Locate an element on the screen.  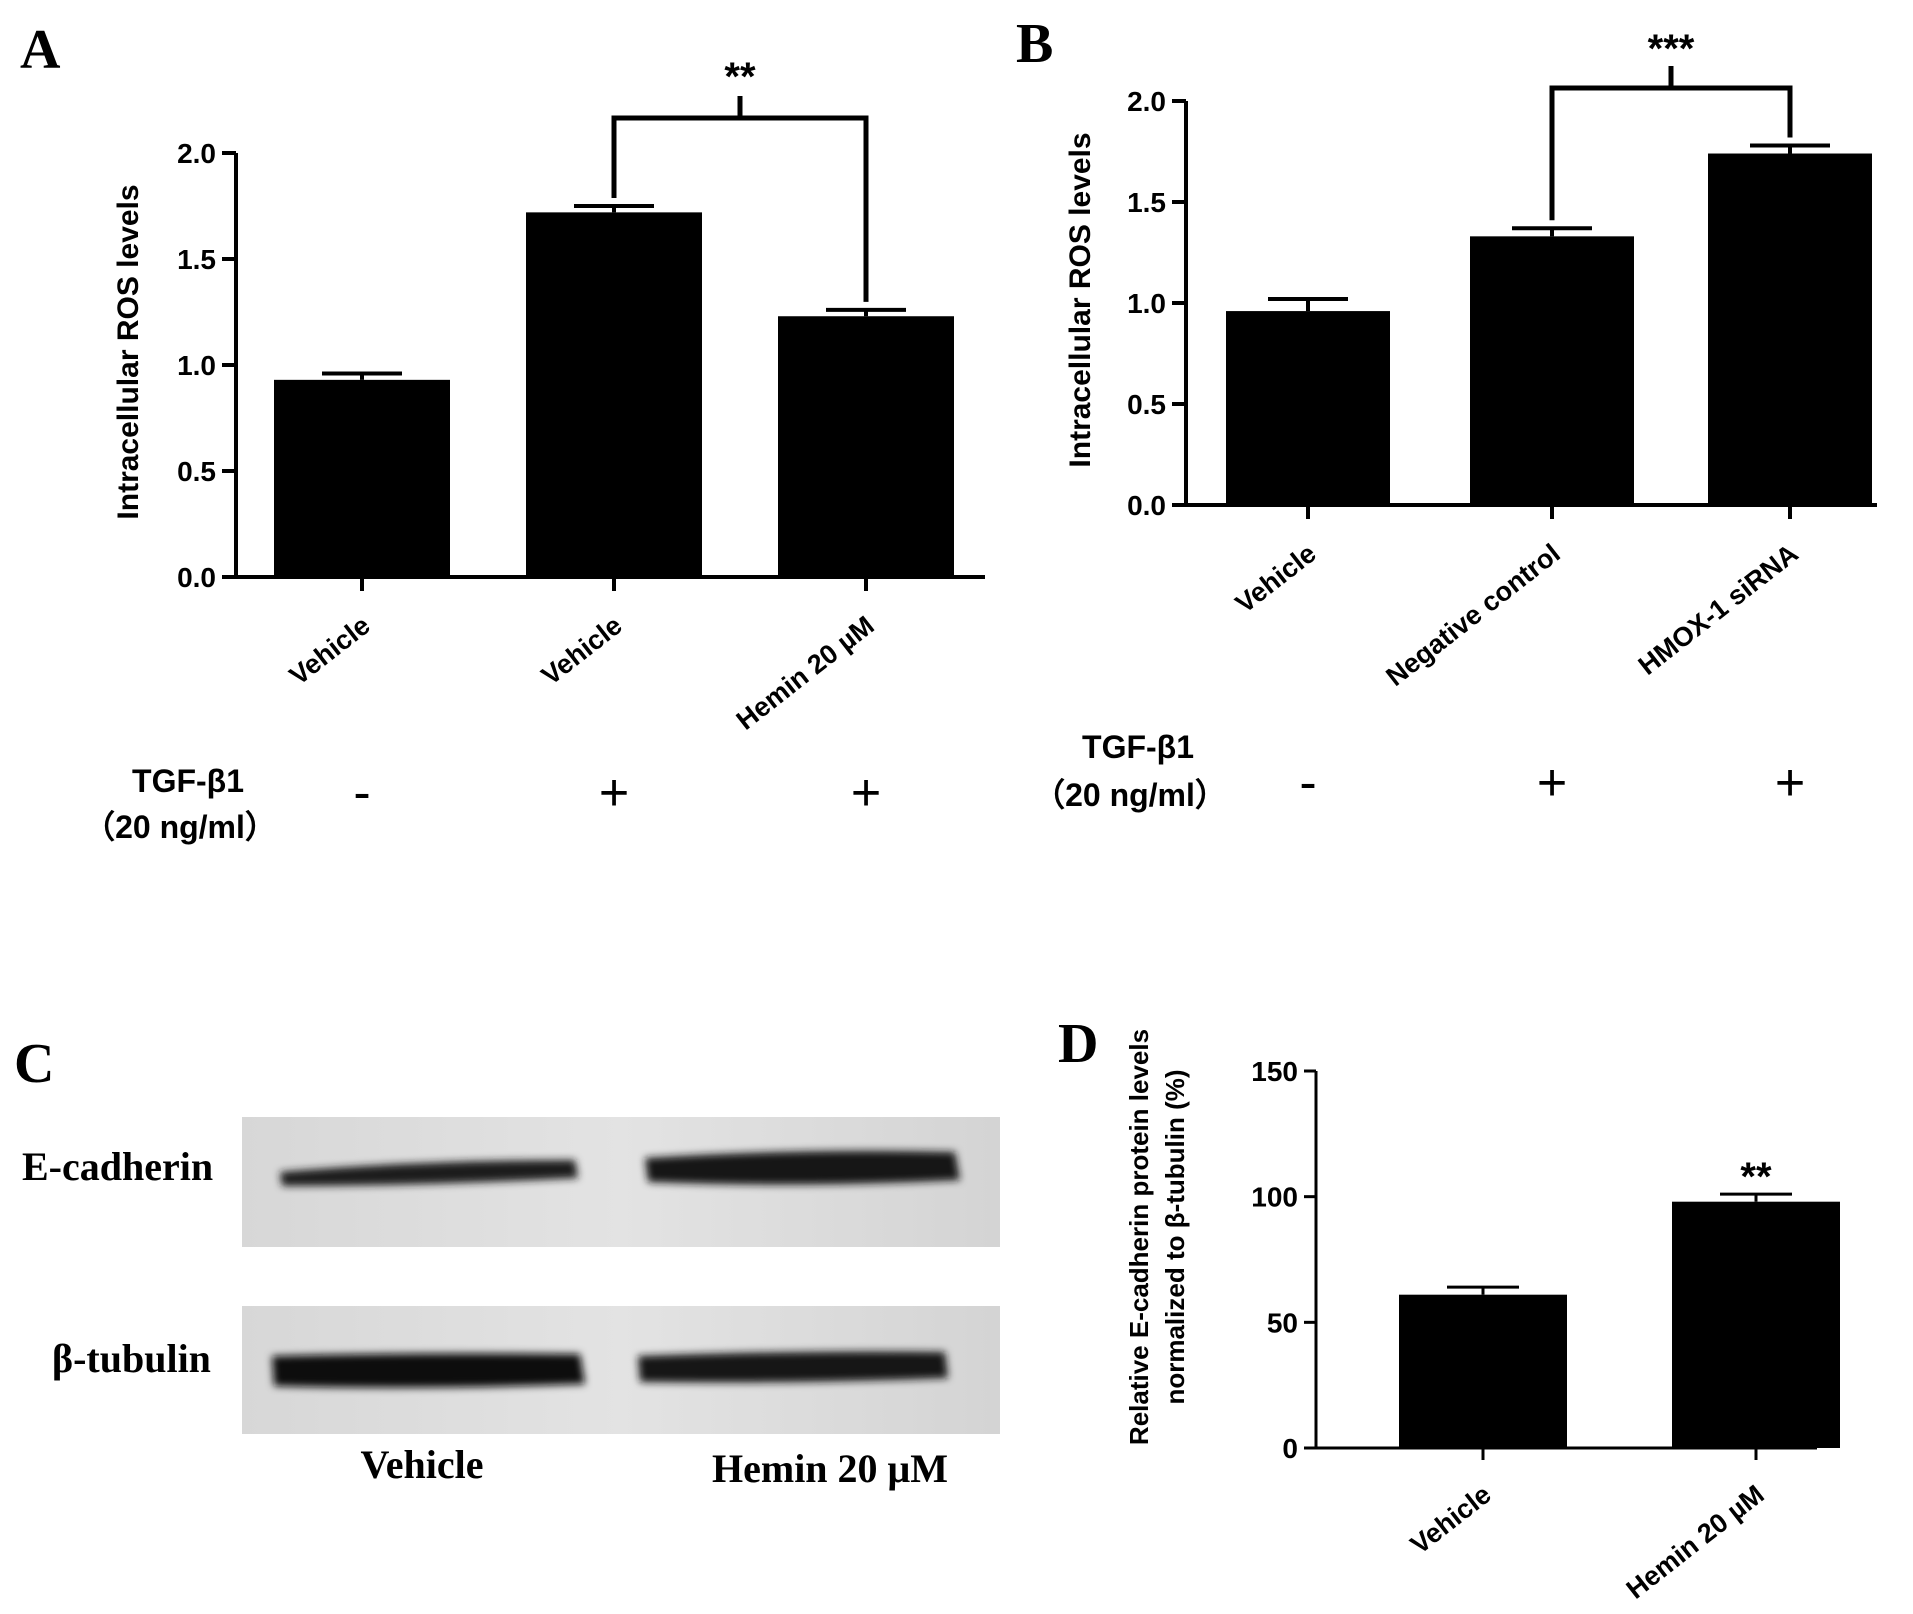
panel-d-category-label: Vehicle is located at coordinates (1451, 1519).